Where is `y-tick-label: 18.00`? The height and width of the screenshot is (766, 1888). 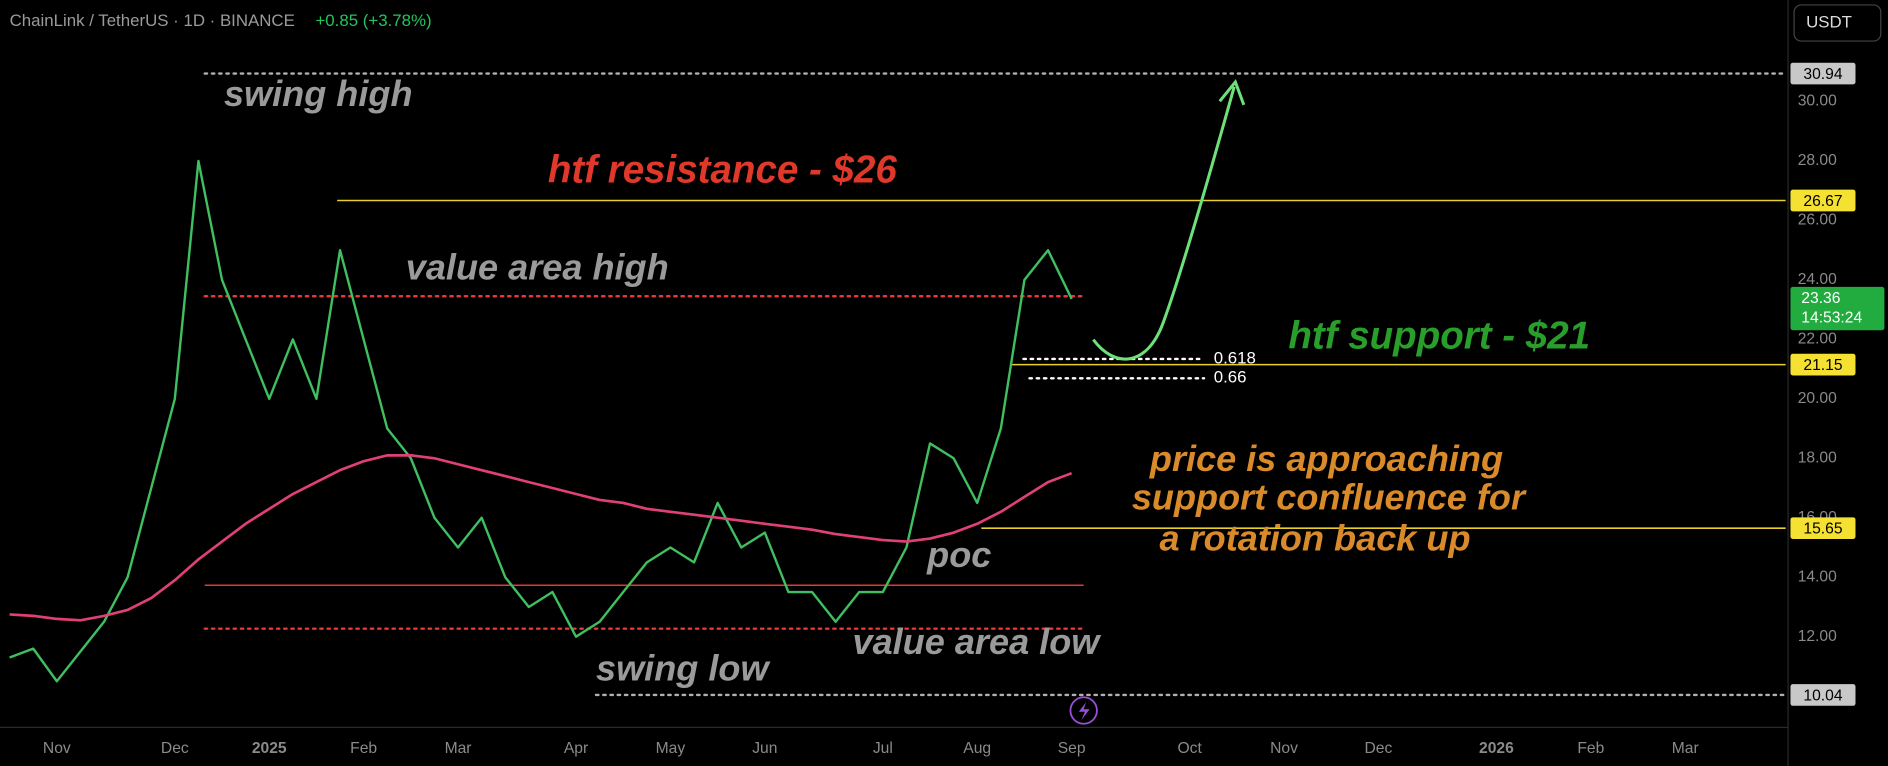 y-tick-label: 18.00 is located at coordinates (1817, 457).